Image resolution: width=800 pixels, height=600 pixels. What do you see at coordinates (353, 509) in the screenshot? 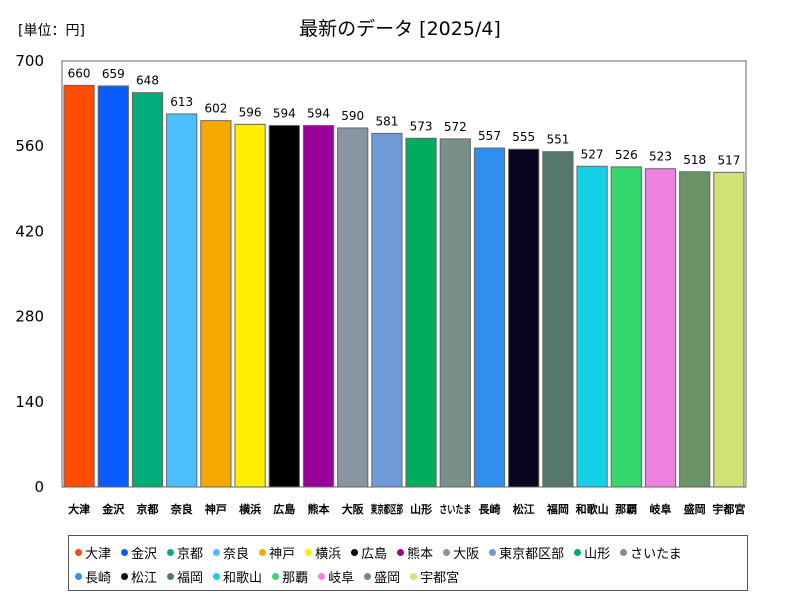
I see `x-tick-label: 大阪` at bounding box center [353, 509].